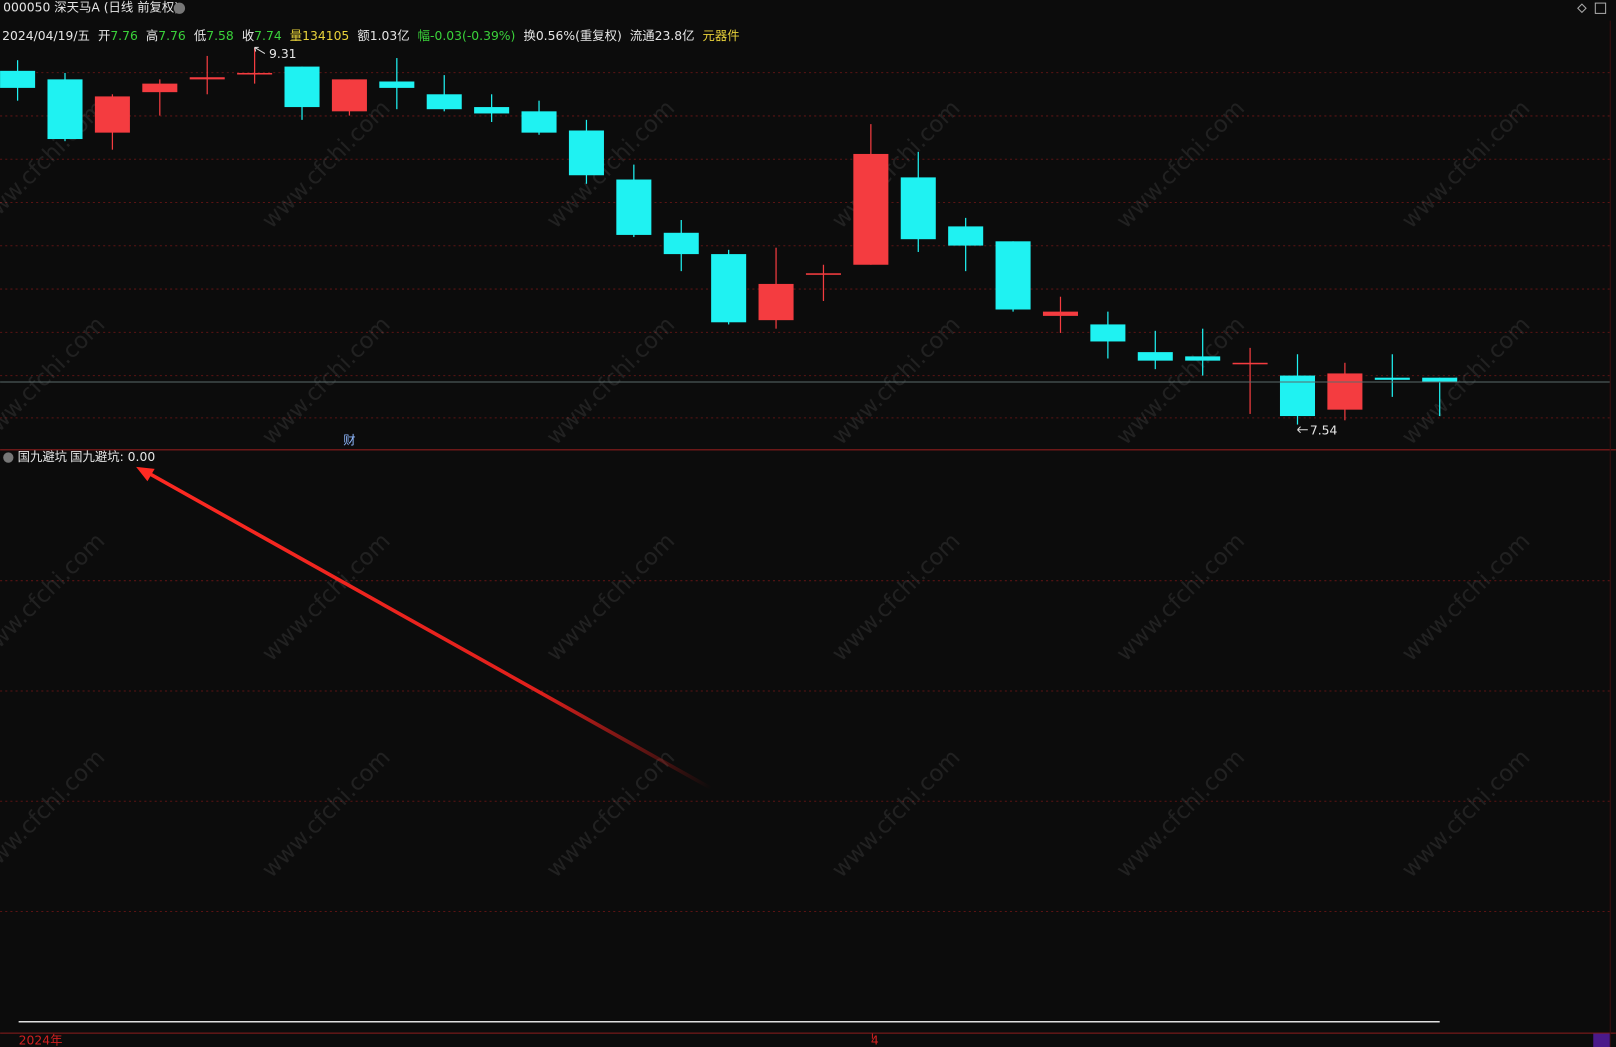  Describe the element at coordinates (383, 35) in the screenshot. I see `info-amount: 额1.03亿` at that location.